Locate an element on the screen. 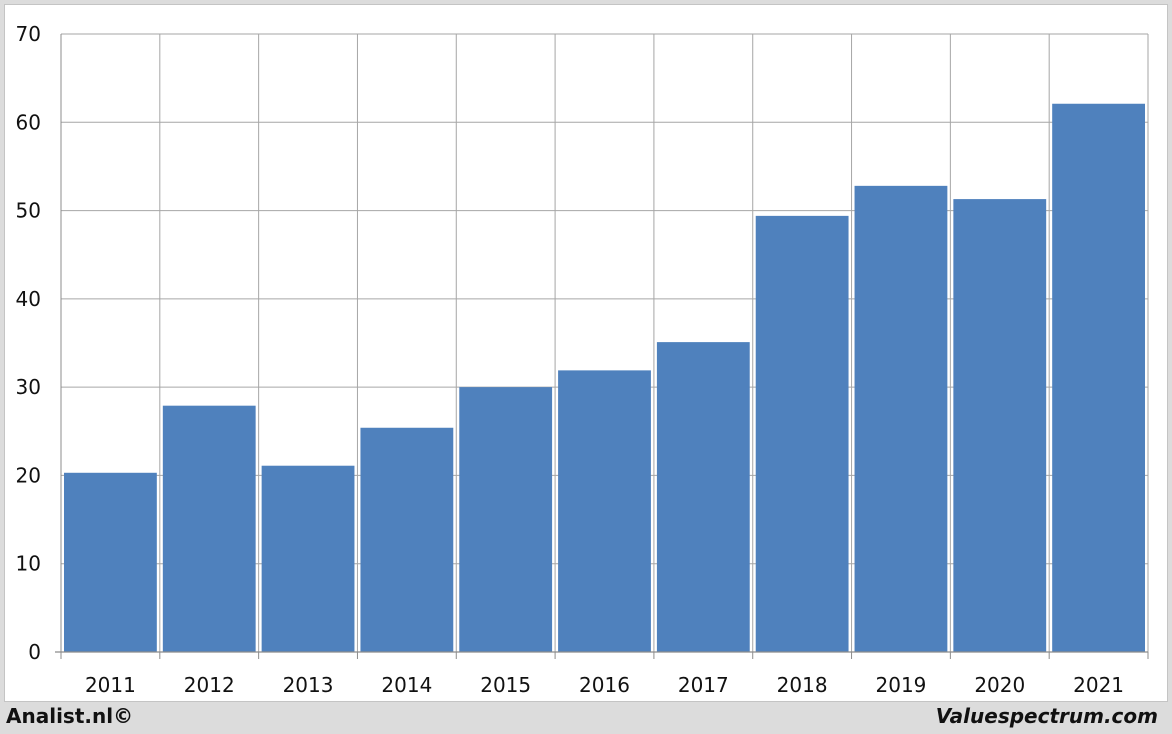 This screenshot has width=1172, height=734. x-tick-label: 2016 is located at coordinates (604, 685).